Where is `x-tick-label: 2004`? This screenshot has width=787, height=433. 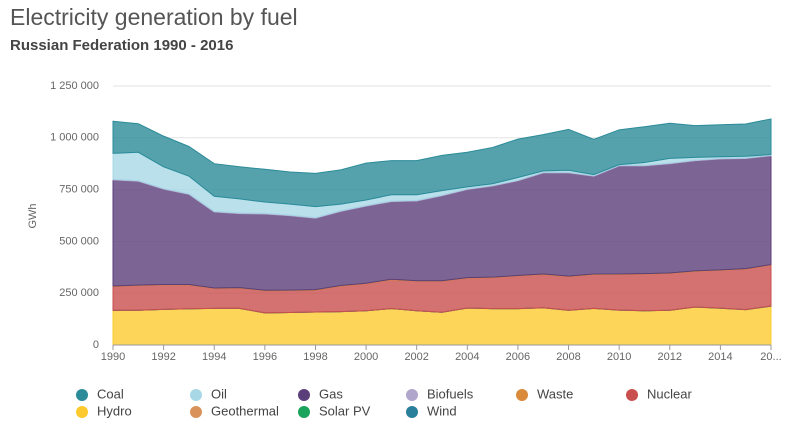
x-tick-label: 2004 is located at coordinates (467, 357).